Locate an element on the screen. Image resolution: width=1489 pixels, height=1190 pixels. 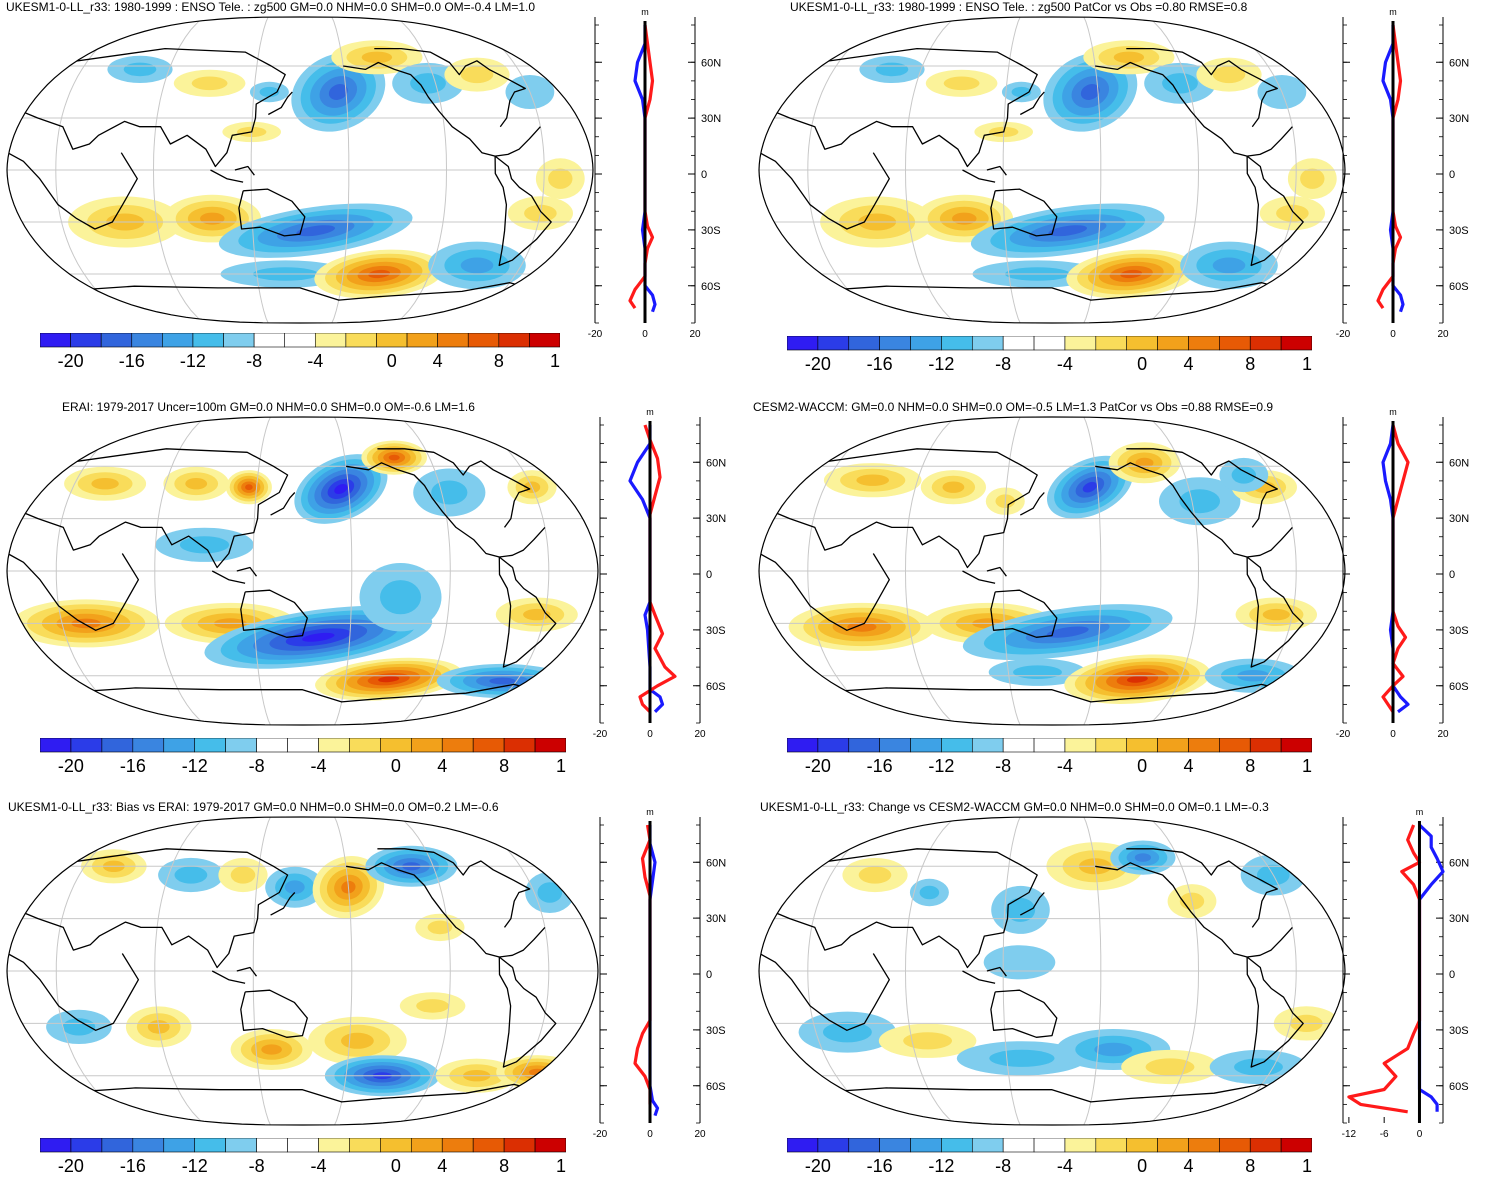
profile-x-label: 0 is located at coordinates (1393, 734).